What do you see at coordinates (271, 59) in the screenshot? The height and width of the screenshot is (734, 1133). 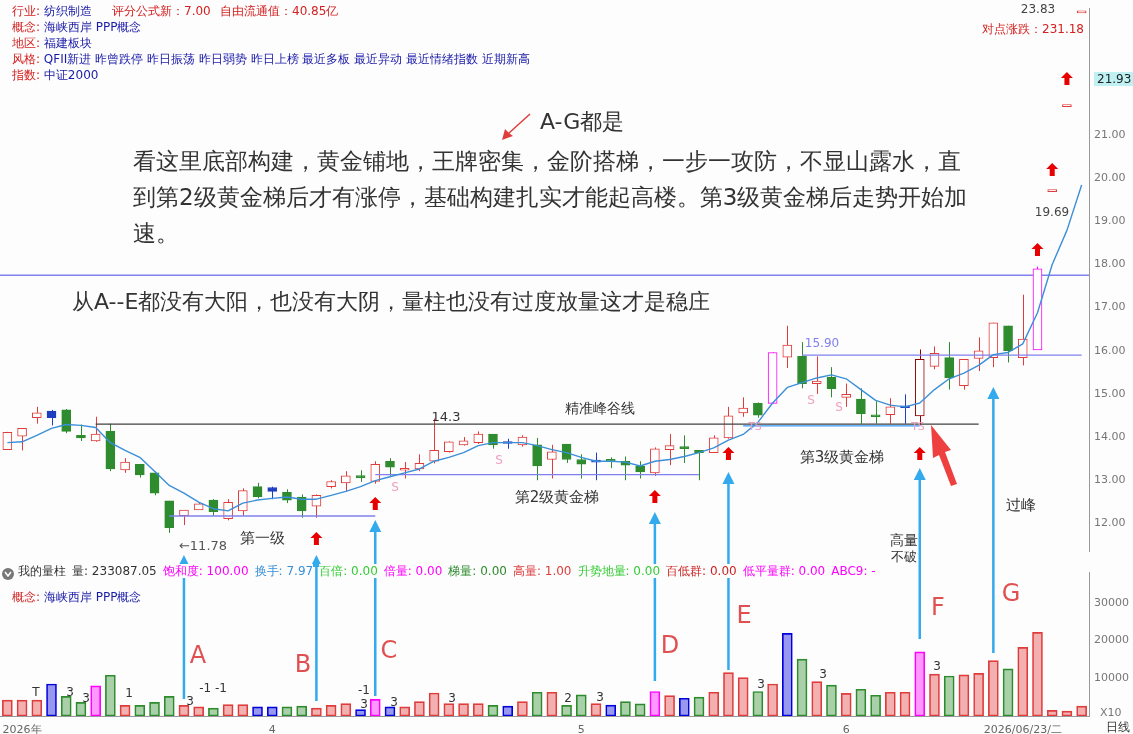 I see `annotation: 风格: QFII新进 昨曾跌停 昨日振荡 昨日弱势 昨日上榜 最近多板 最近异动 最近情绪指数 近期新高` at bounding box center [271, 59].